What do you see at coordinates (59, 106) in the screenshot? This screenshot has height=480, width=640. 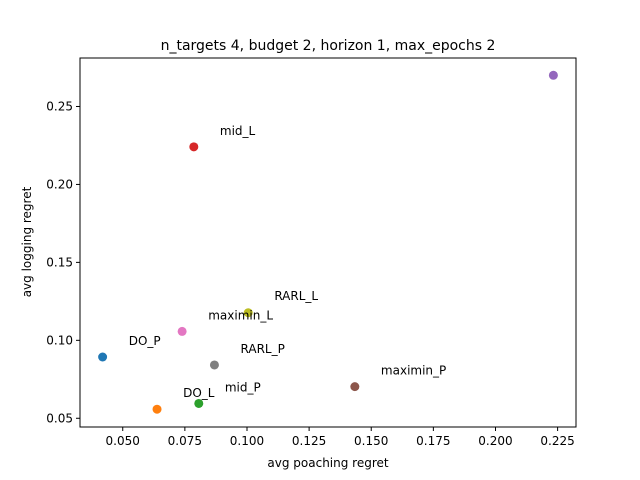 I see `y-tick-label: 0.25` at bounding box center [59, 106].